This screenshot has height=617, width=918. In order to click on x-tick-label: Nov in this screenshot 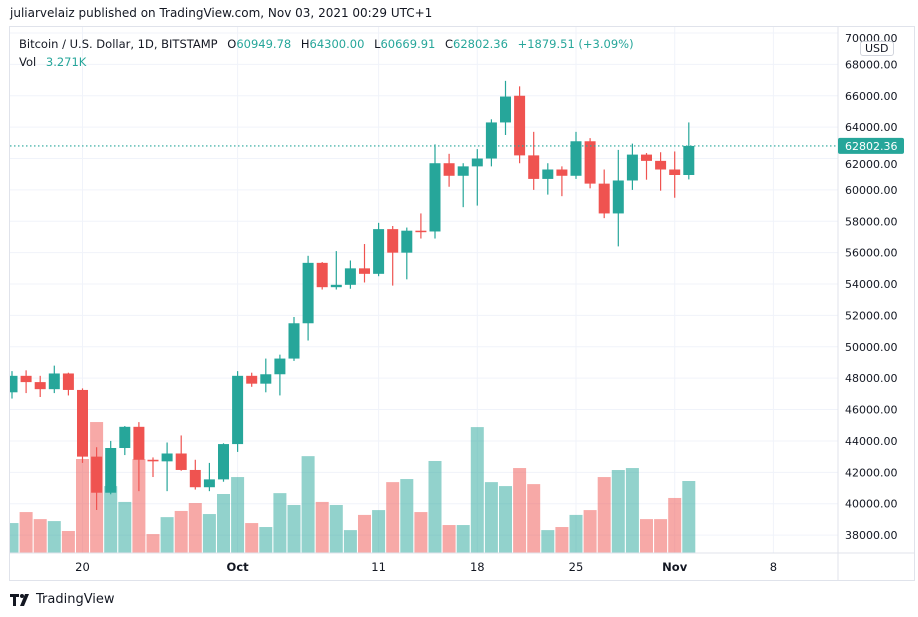, I will do `click(675, 567)`.